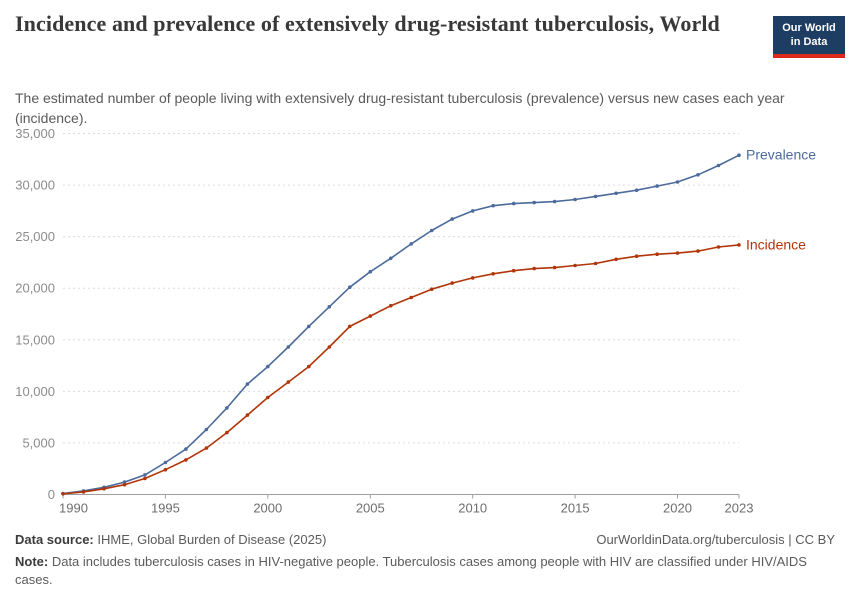  What do you see at coordinates (35, 185) in the screenshot?
I see `y-axis-label: 30,000` at bounding box center [35, 185].